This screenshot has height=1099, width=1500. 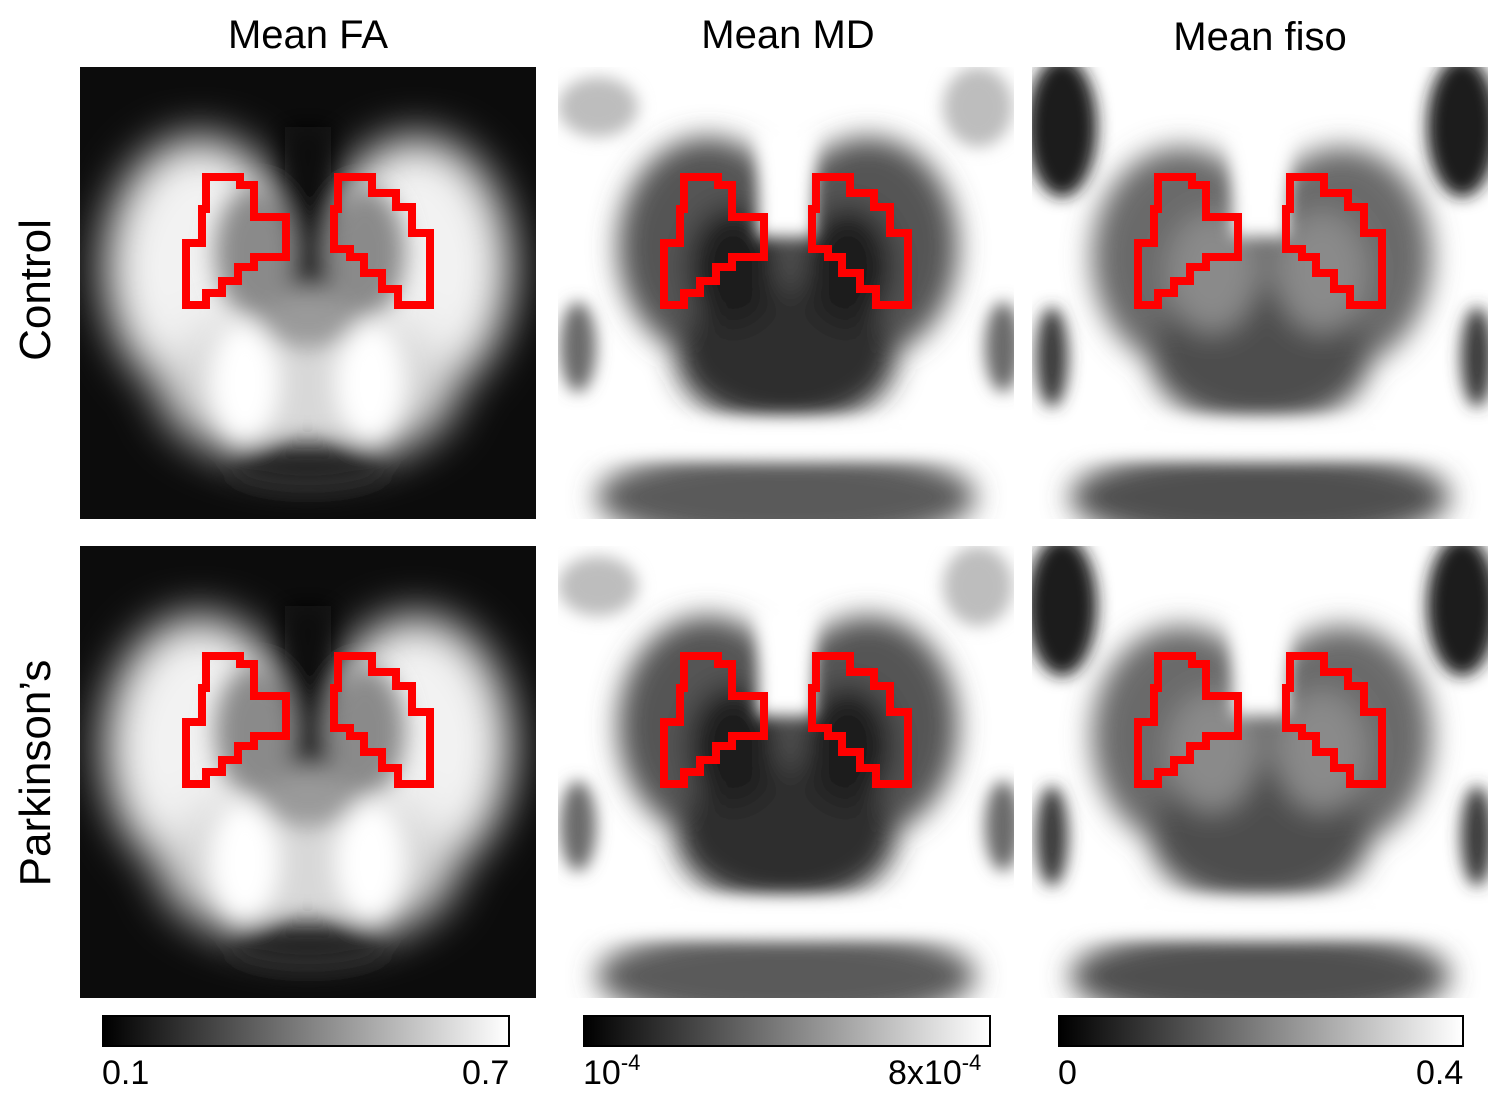 I want to click on panel-control-md, so click(x=786, y=293).